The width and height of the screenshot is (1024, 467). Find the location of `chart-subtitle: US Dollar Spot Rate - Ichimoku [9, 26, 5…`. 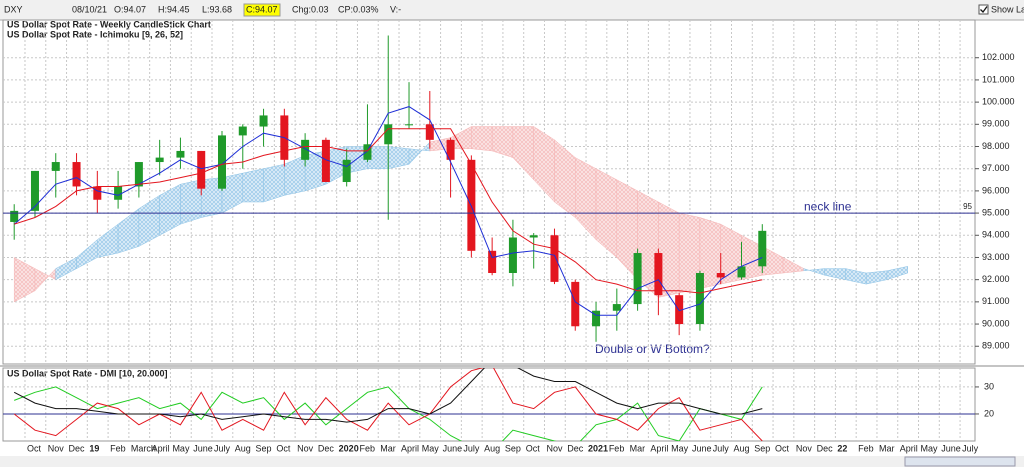

chart-subtitle: US Dollar Spot Rate - Ichimoku [9, 26, 5… is located at coordinates (95, 34).